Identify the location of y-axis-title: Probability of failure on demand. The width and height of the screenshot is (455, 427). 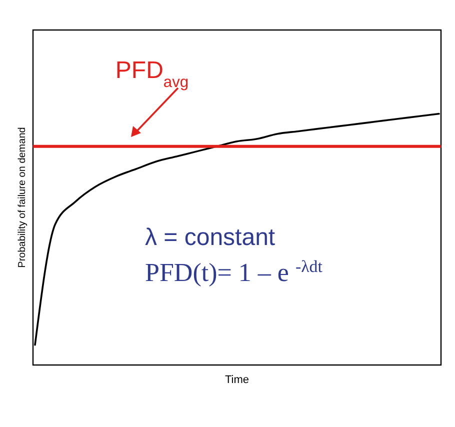
(22, 197).